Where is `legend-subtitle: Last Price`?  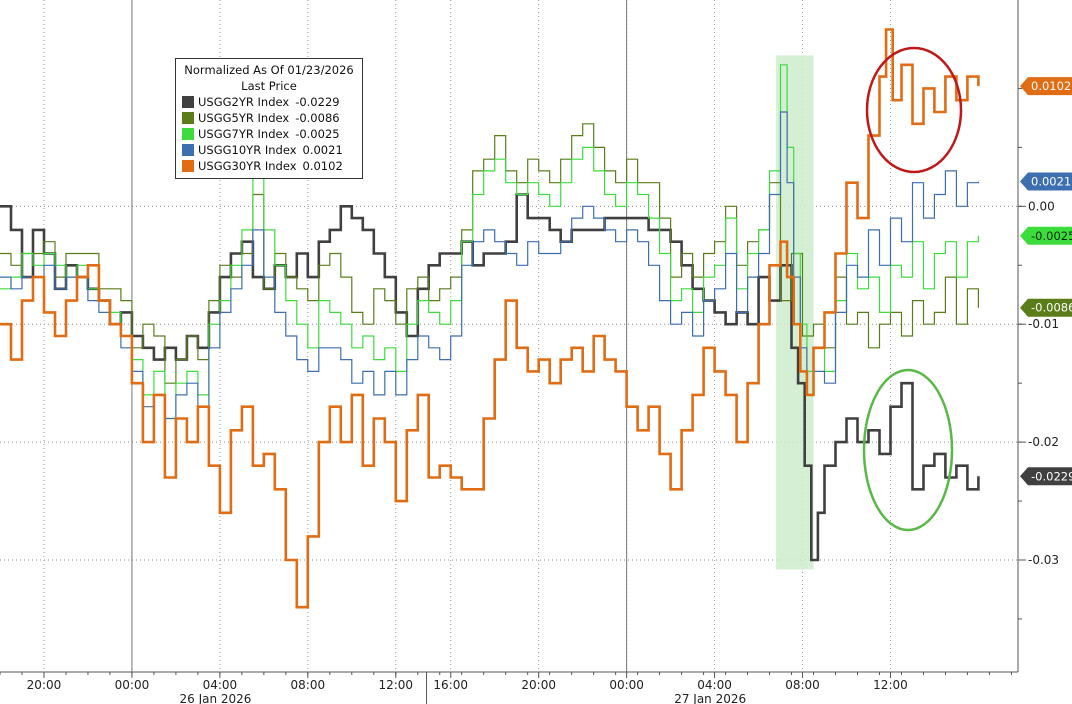 legend-subtitle: Last Price is located at coordinates (269, 86).